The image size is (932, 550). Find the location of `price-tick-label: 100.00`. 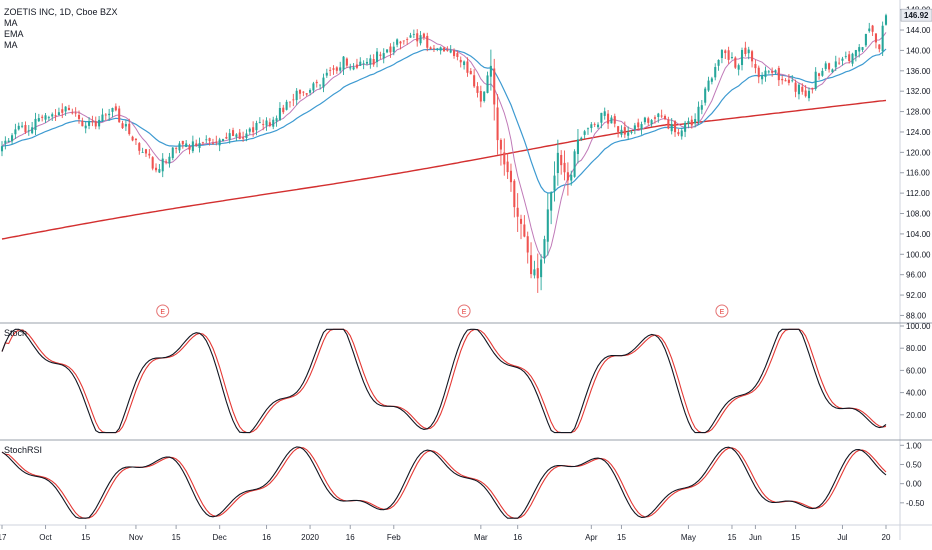

price-tick-label: 100.00 is located at coordinates (918, 254).